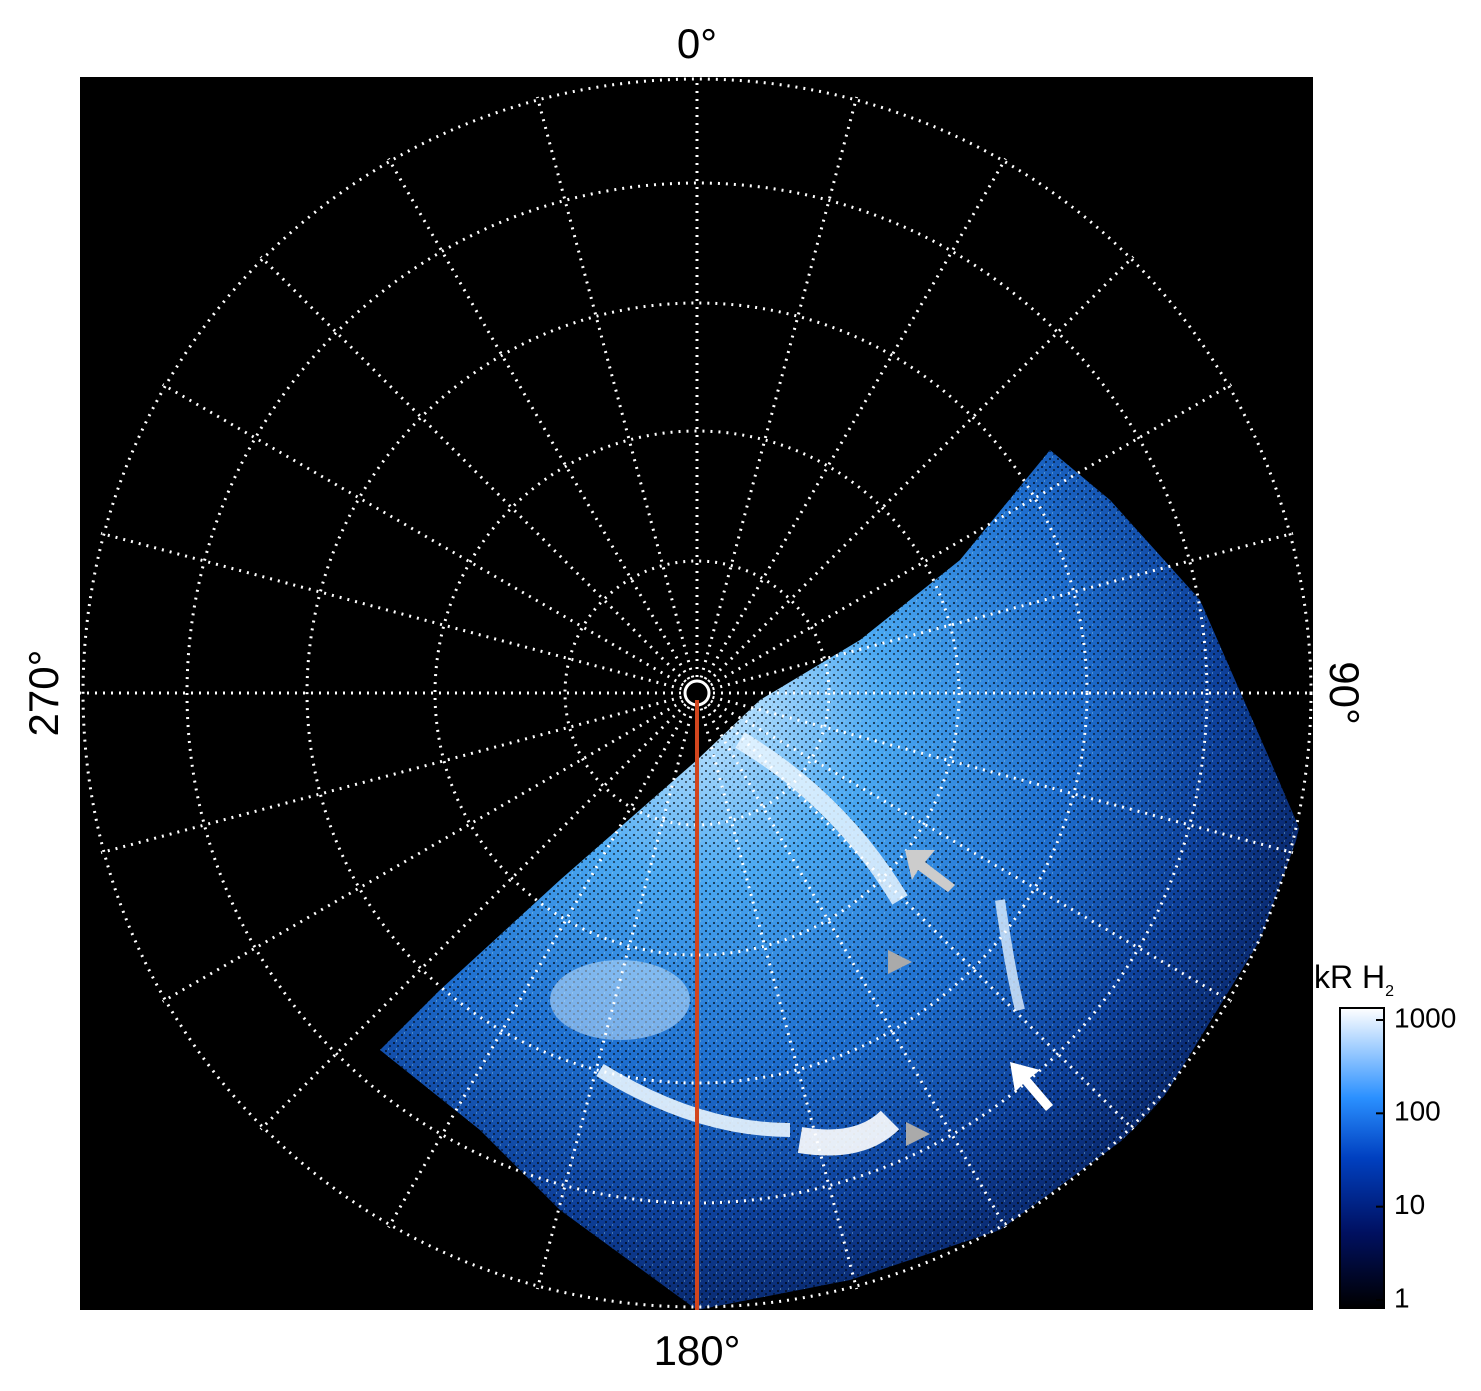 This screenshot has height=1391, width=1481. Describe the element at coordinates (697, 43) in the screenshot. I see `label-top: 0°` at that location.